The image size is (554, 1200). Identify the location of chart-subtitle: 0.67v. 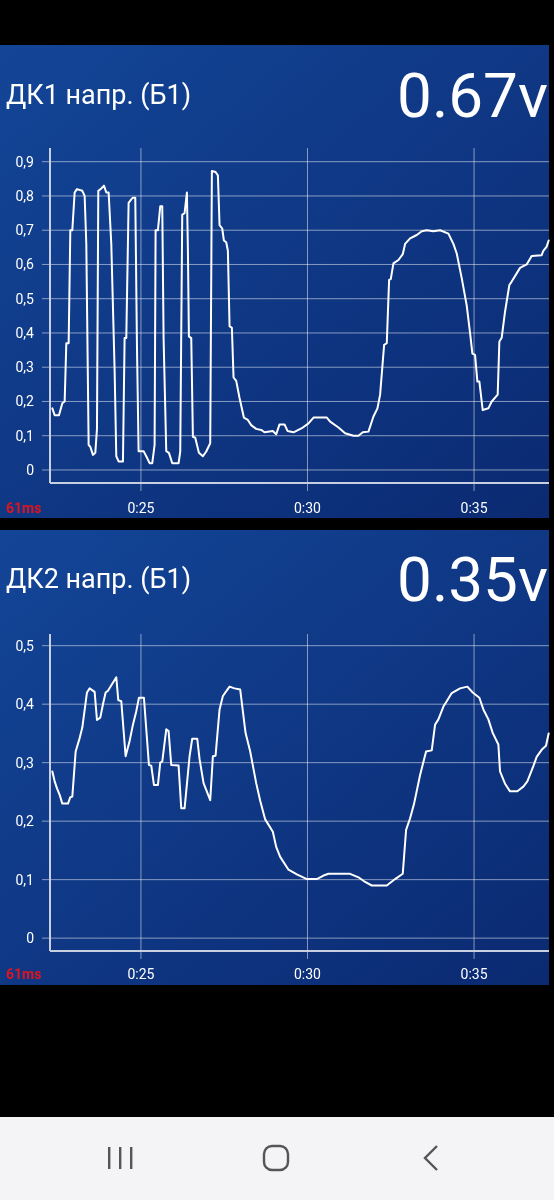
(472, 95).